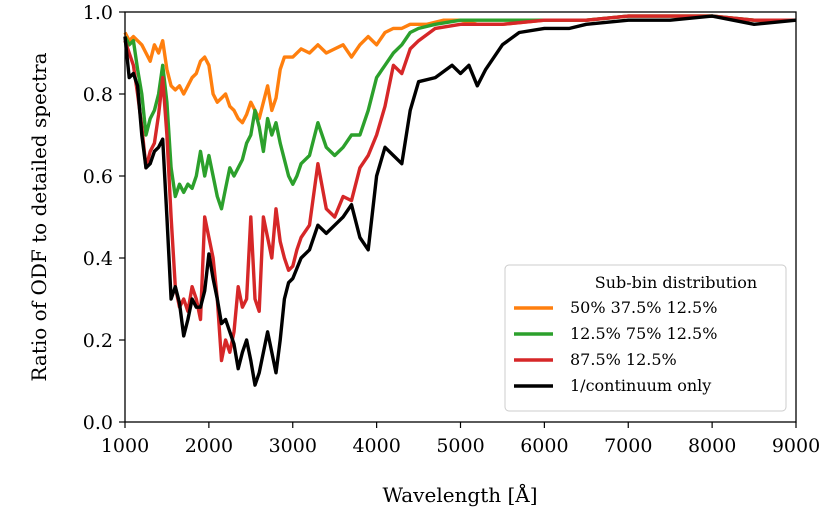 This screenshot has width=830, height=514. What do you see at coordinates (460, 446) in the screenshot?
I see `x-tick-label: 5000` at bounding box center [460, 446].